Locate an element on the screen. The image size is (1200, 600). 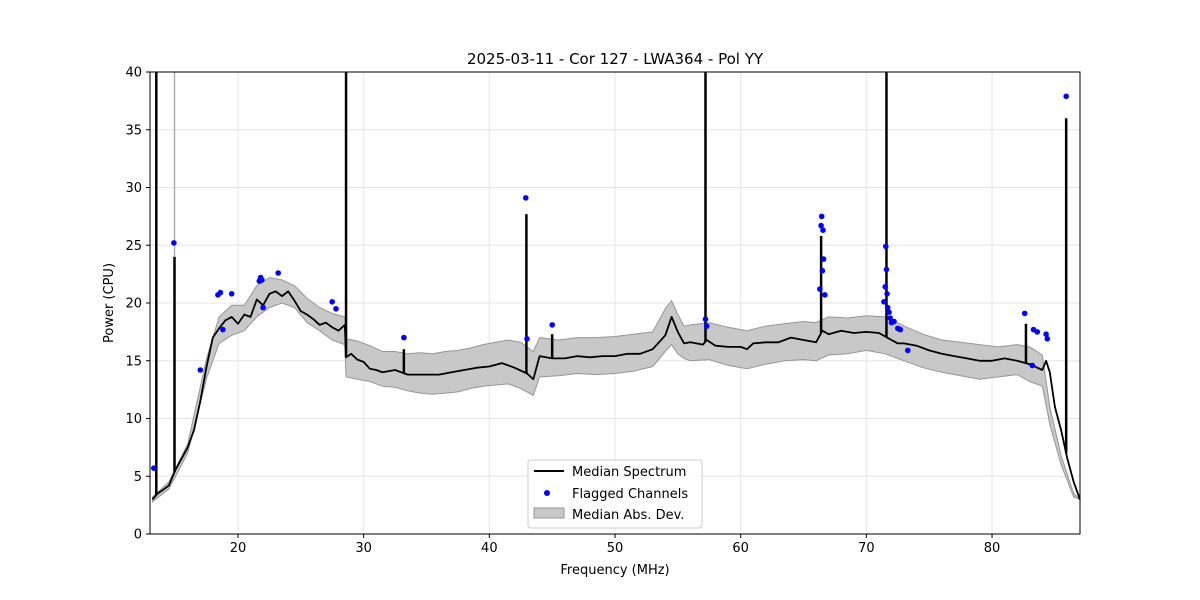
y-tick-label: 0 is located at coordinates (138, 535).